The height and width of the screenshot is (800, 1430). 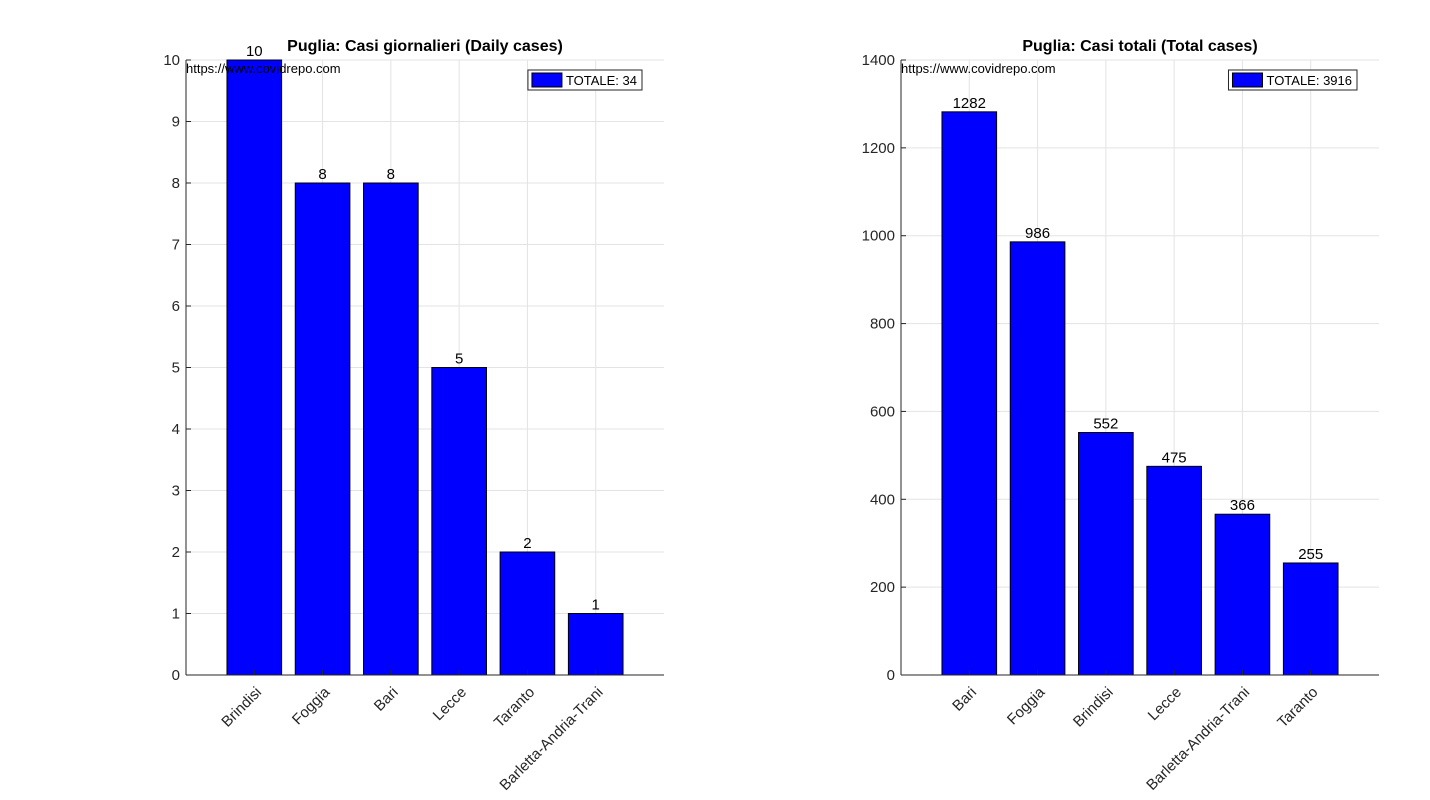 What do you see at coordinates (171, 60) in the screenshot?
I see `y-tick-label: 10` at bounding box center [171, 60].